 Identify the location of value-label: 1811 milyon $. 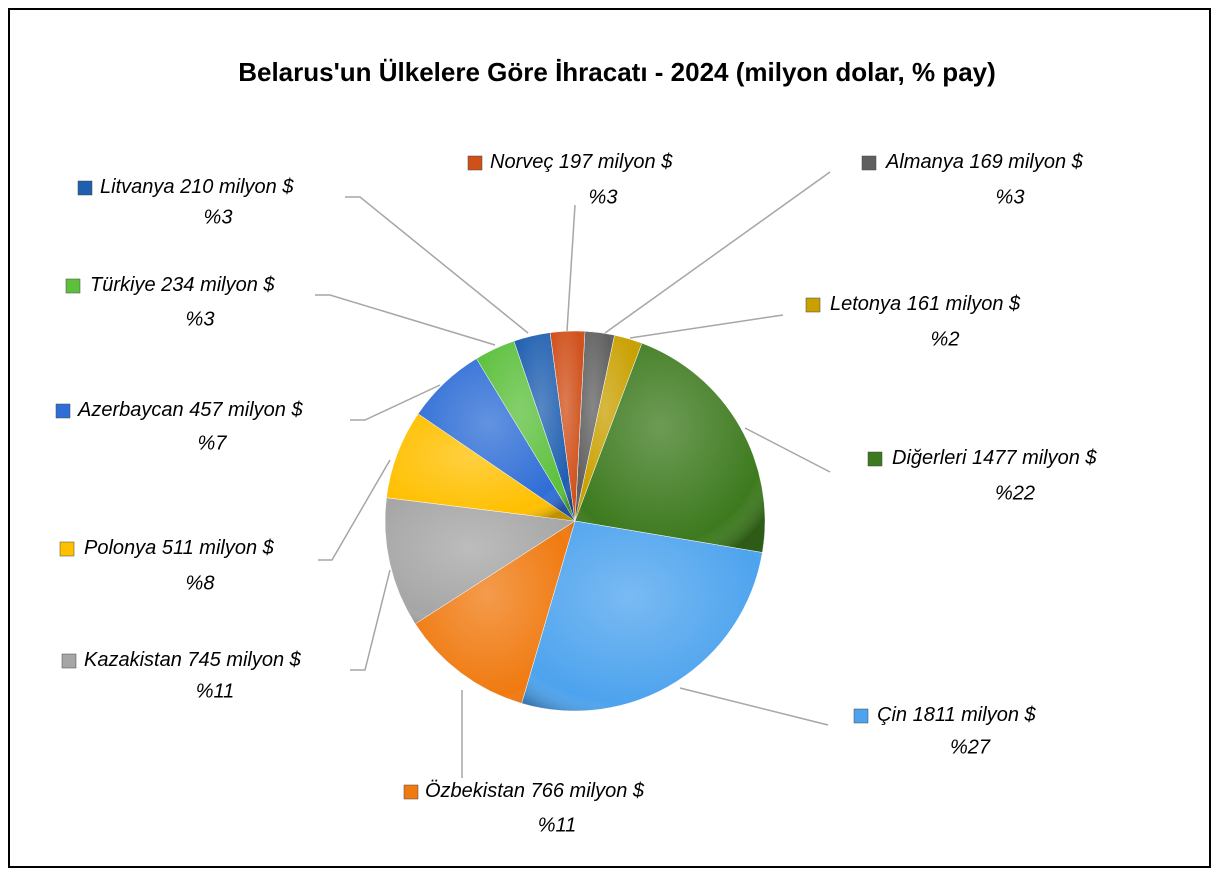
(975, 715).